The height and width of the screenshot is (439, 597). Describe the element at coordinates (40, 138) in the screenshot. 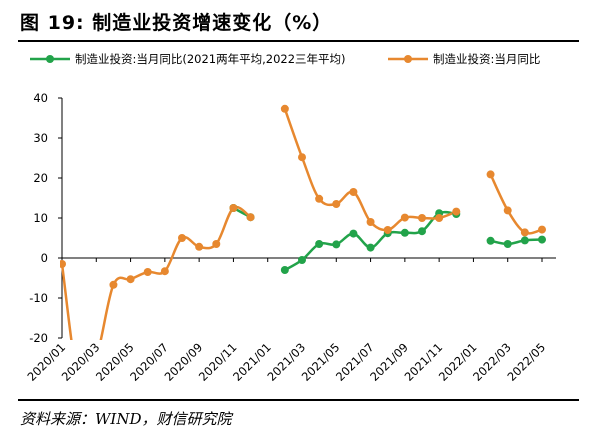

I see `y-tick-label: 30` at that location.